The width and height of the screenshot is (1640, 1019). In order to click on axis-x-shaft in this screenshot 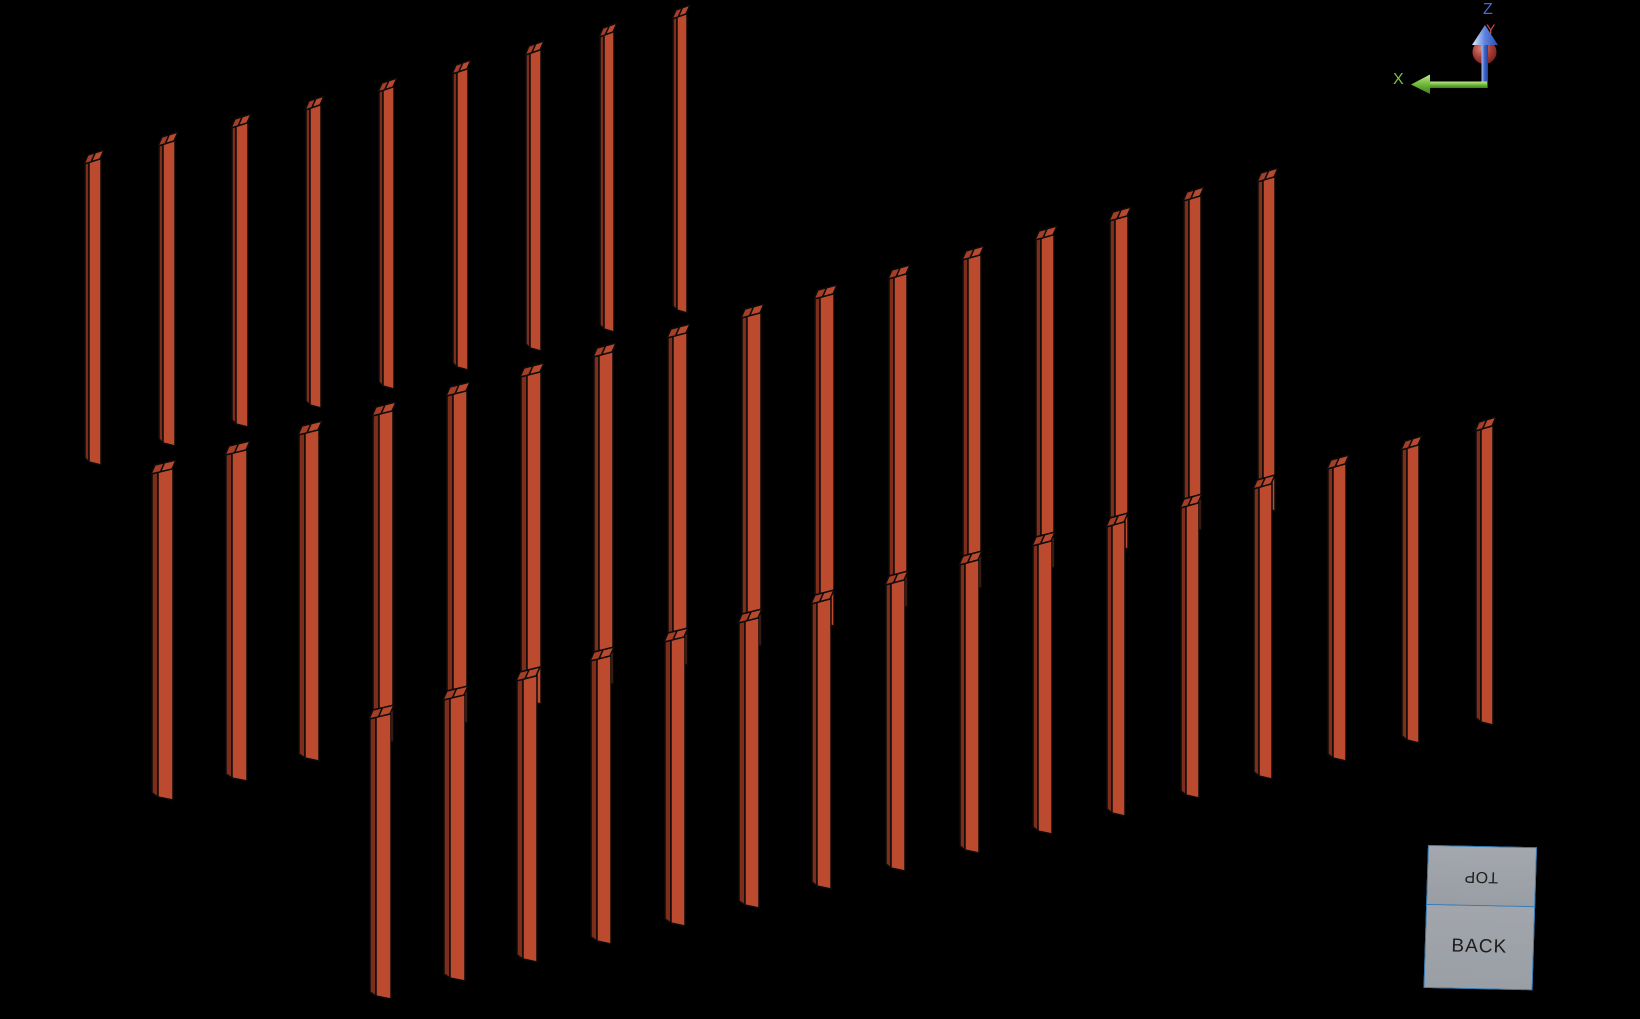, I will do `click(1458, 84)`.